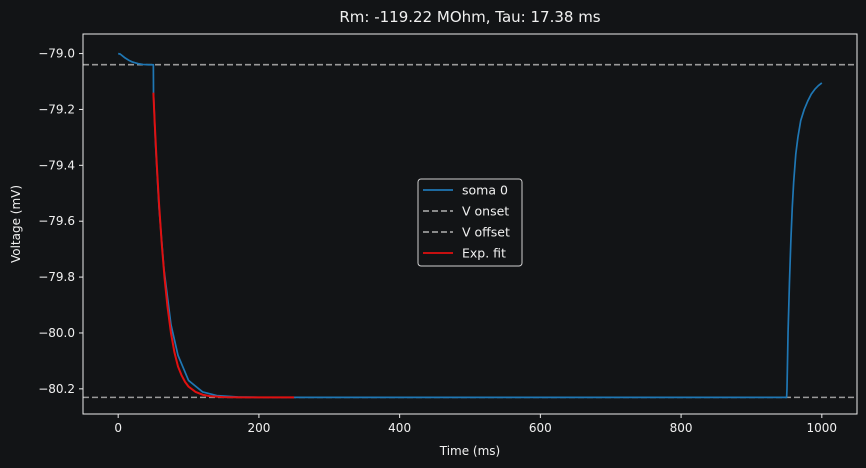 This screenshot has height=468, width=866. Describe the element at coordinates (56, 221) in the screenshot. I see `y-tick-label: −79.6` at that location.